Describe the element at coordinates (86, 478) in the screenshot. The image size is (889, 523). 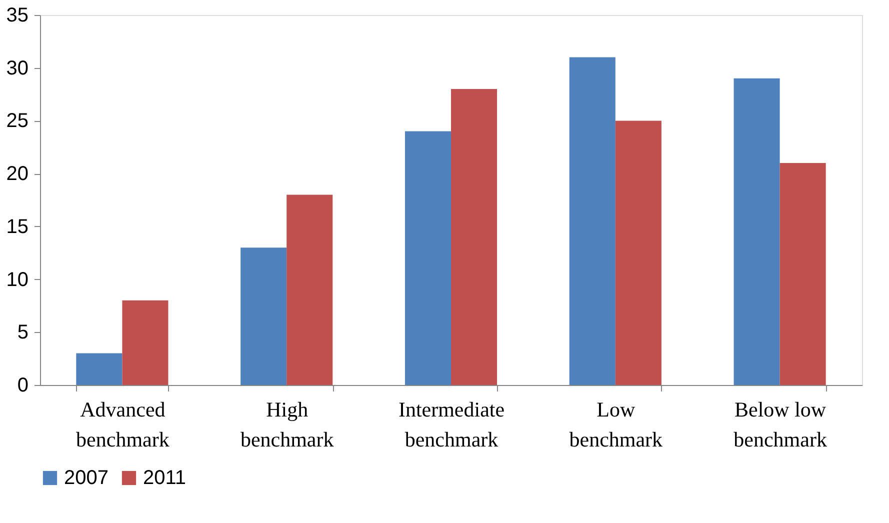
I see `legend-label: 2007` at that location.